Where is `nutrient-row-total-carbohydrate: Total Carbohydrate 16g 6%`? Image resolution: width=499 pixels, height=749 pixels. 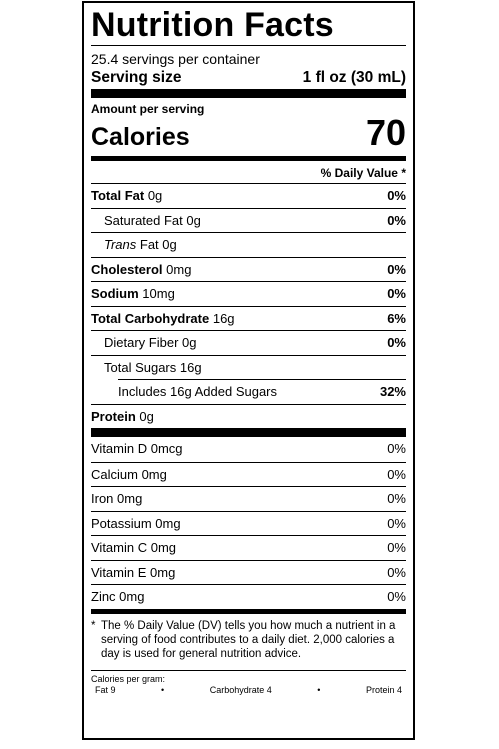 nutrient-row-total-carbohydrate: Total Carbohydrate 16g 6% is located at coordinates (248, 318).